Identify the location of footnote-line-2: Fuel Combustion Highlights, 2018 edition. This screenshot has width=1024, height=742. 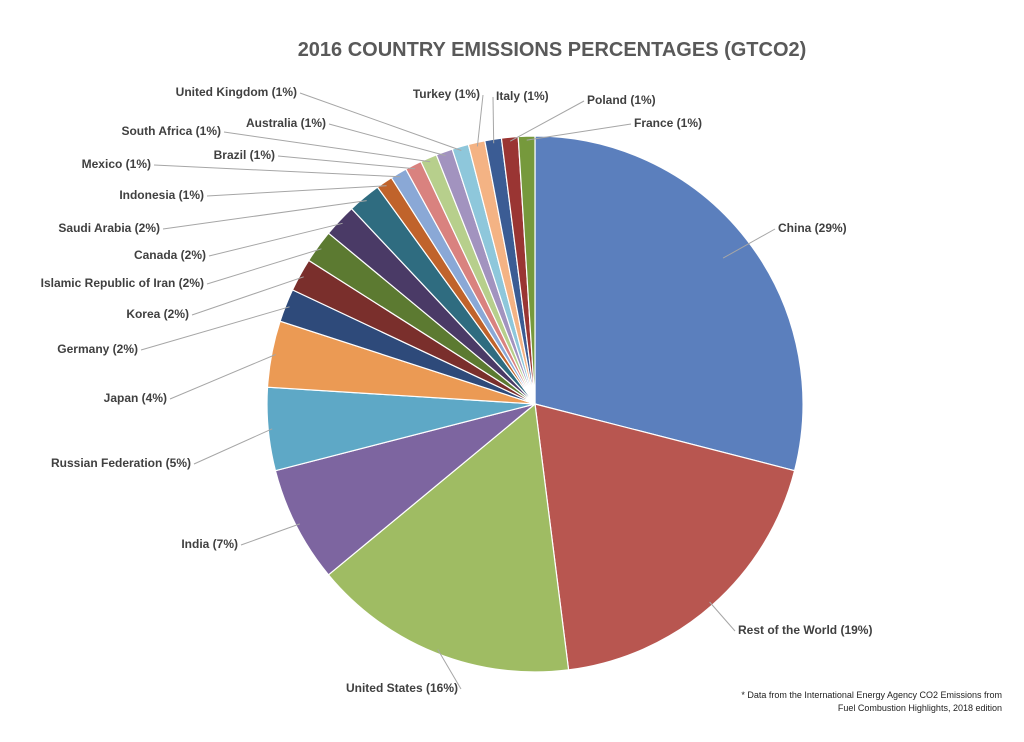
(920, 708).